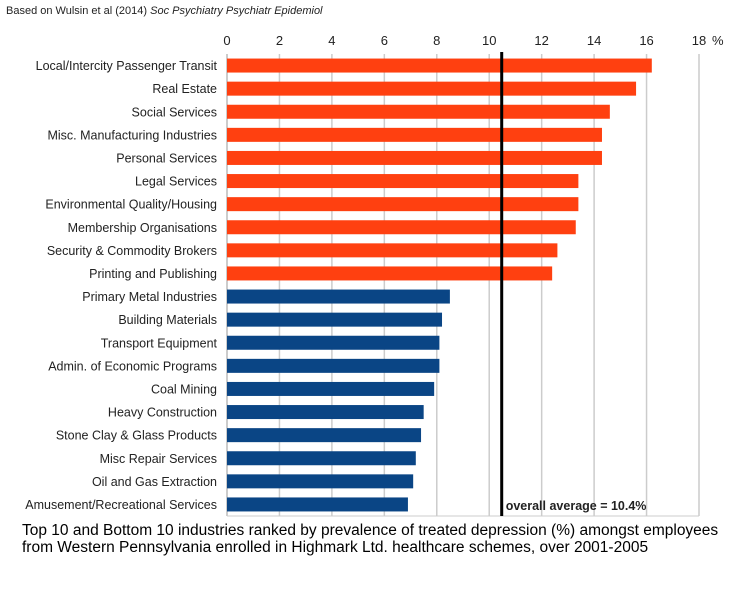 This screenshot has width=750, height=591. What do you see at coordinates (699, 40) in the screenshot?
I see `x-tick-label: 18` at bounding box center [699, 40].